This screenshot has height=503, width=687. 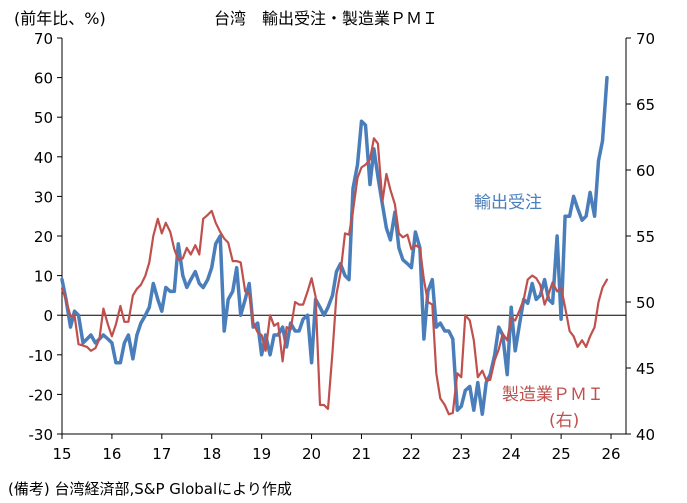 I want to click on left-tick-label: 70, so click(x=43, y=39).